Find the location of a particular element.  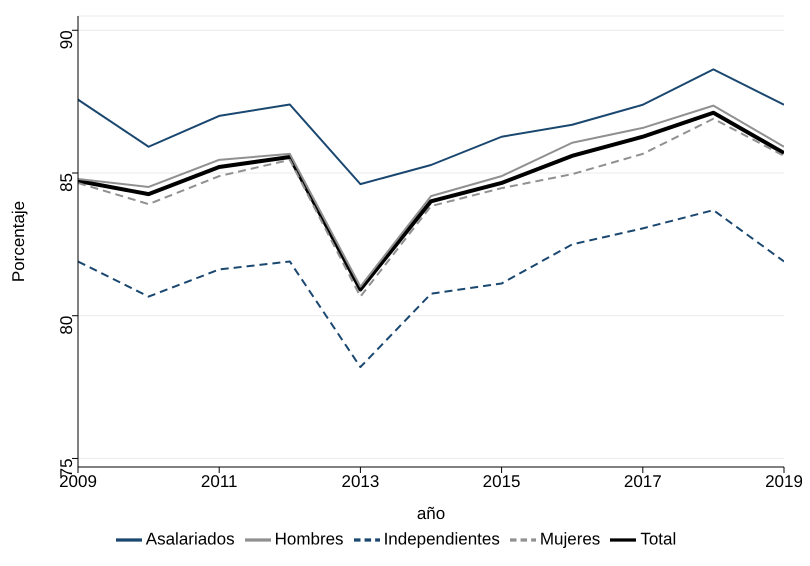

y-axis-title: Porcentaje is located at coordinates (18, 241).